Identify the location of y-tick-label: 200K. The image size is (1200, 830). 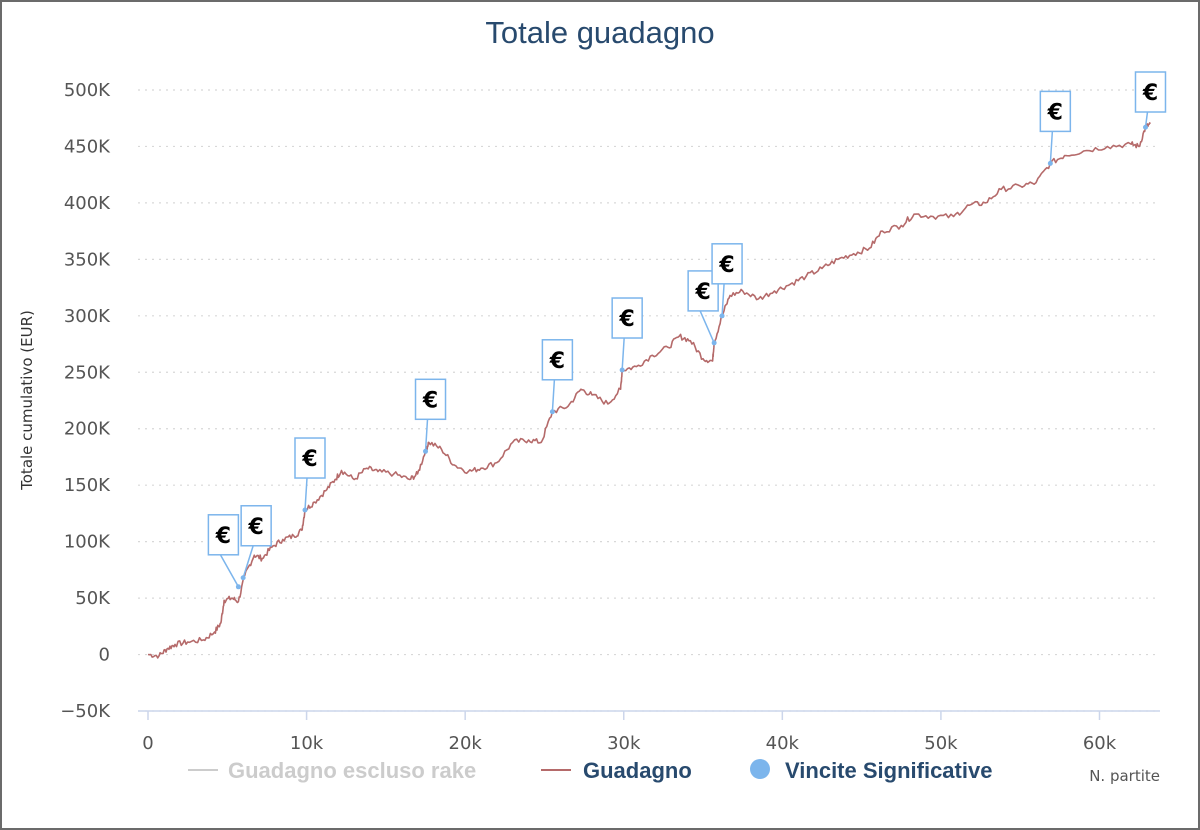
(87, 429).